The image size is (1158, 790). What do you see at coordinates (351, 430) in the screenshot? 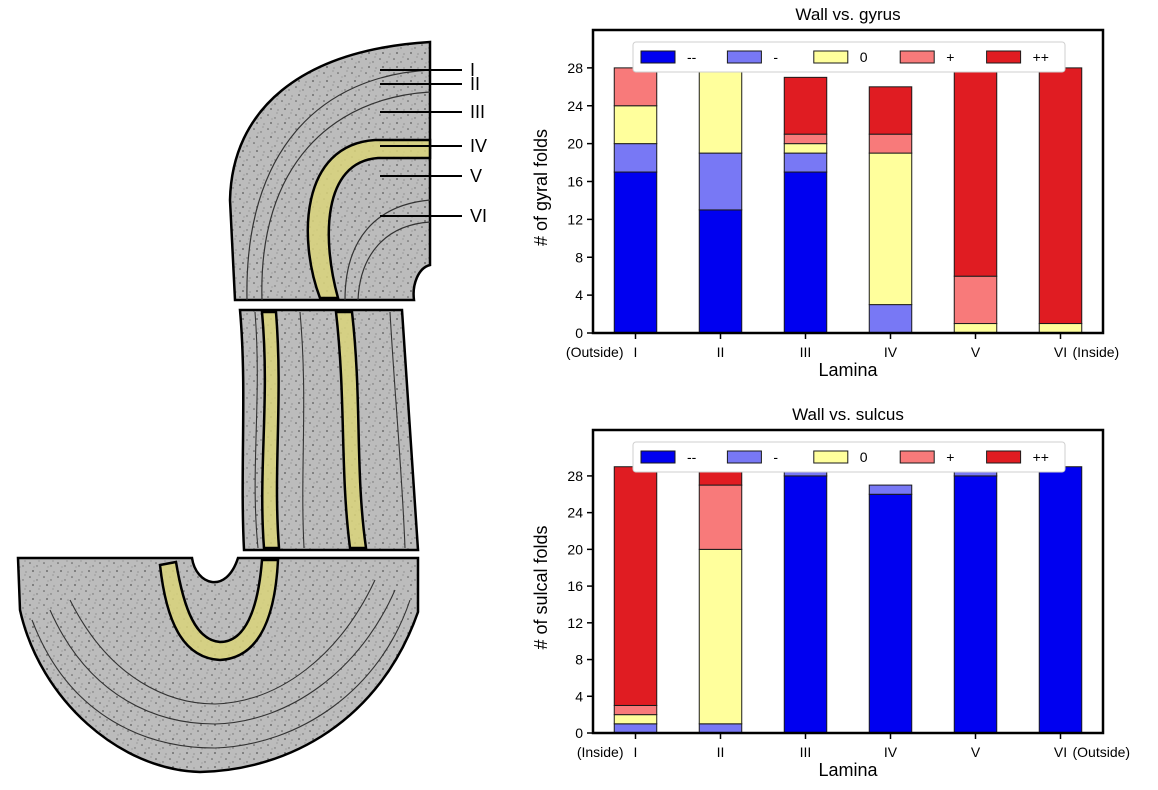
I see `wall-layer-iv-band-right` at bounding box center [351, 430].